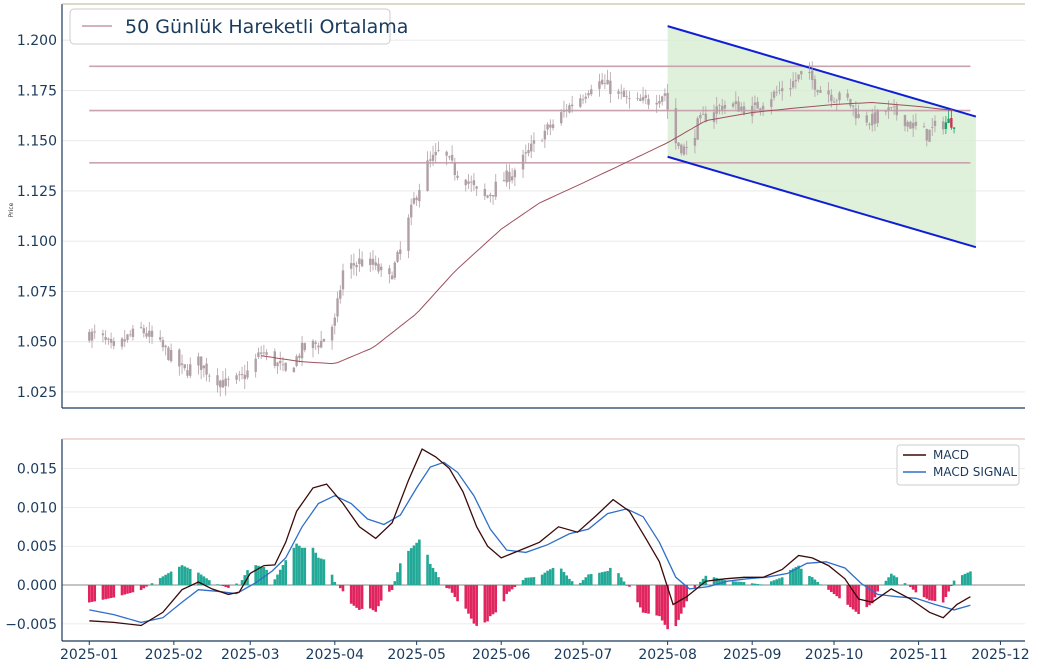  I want to click on price-tick-label: 1.150, so click(37, 142).